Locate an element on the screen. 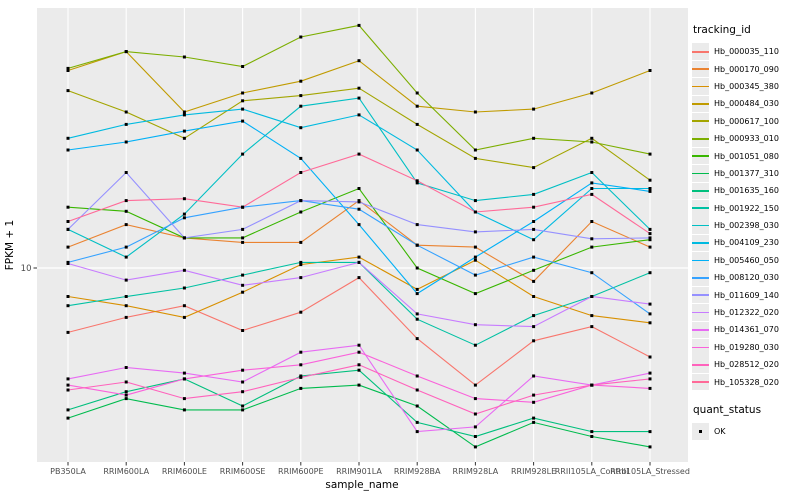 This screenshot has width=800, height=500. legend-item: Hb_002398_030 is located at coordinates (746, 225).